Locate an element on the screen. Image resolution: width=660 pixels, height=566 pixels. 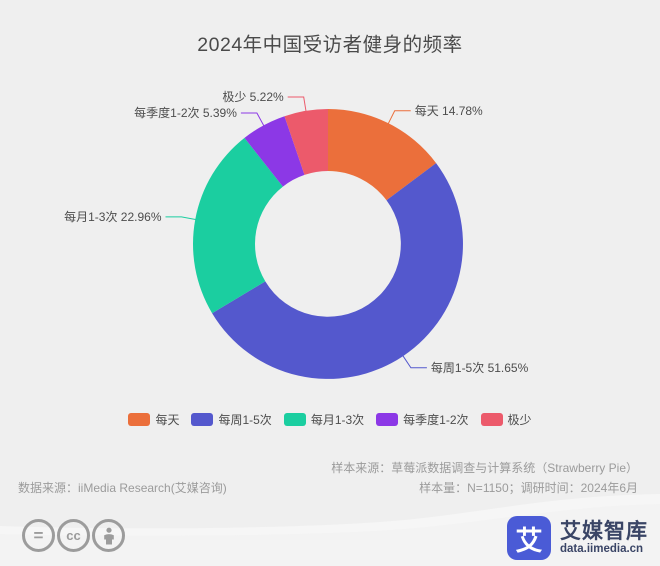
label-line-极少 is located at coordinates (297, 104).